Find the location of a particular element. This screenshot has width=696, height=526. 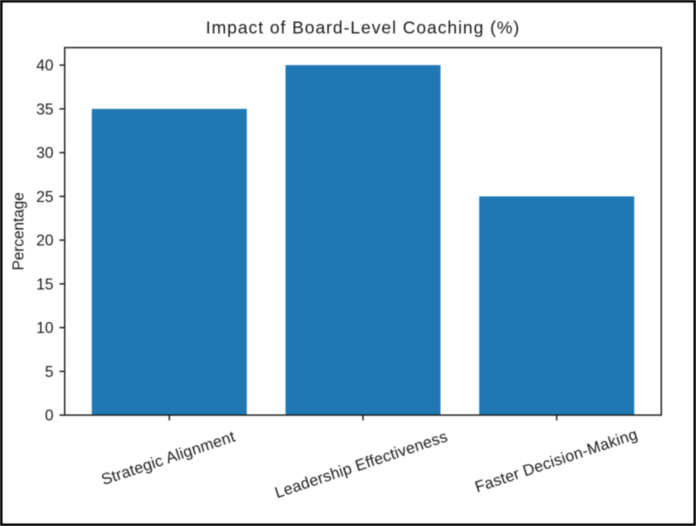

svg-text: 35 is located at coordinates (44, 109).